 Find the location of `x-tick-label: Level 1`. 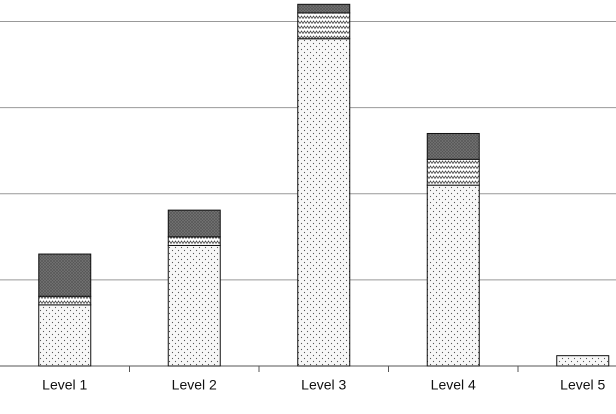

x-tick-label: Level 1 is located at coordinates (64, 385).